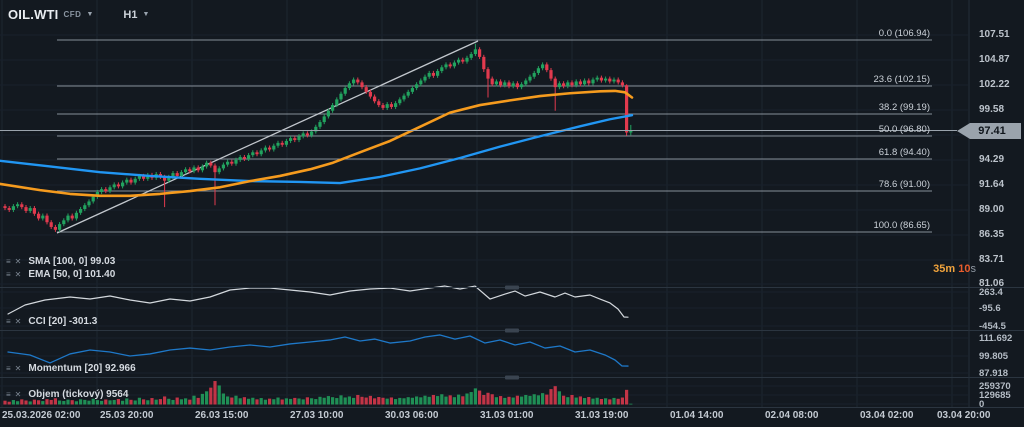  What do you see at coordinates (994, 59) in the screenshot?
I see `price-axis-label: 104.87` at bounding box center [994, 59].